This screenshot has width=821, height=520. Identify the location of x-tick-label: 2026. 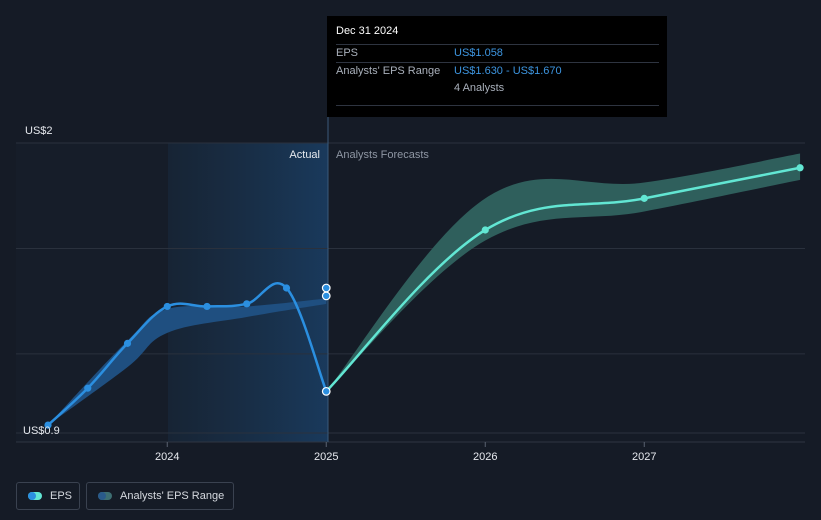
(485, 457).